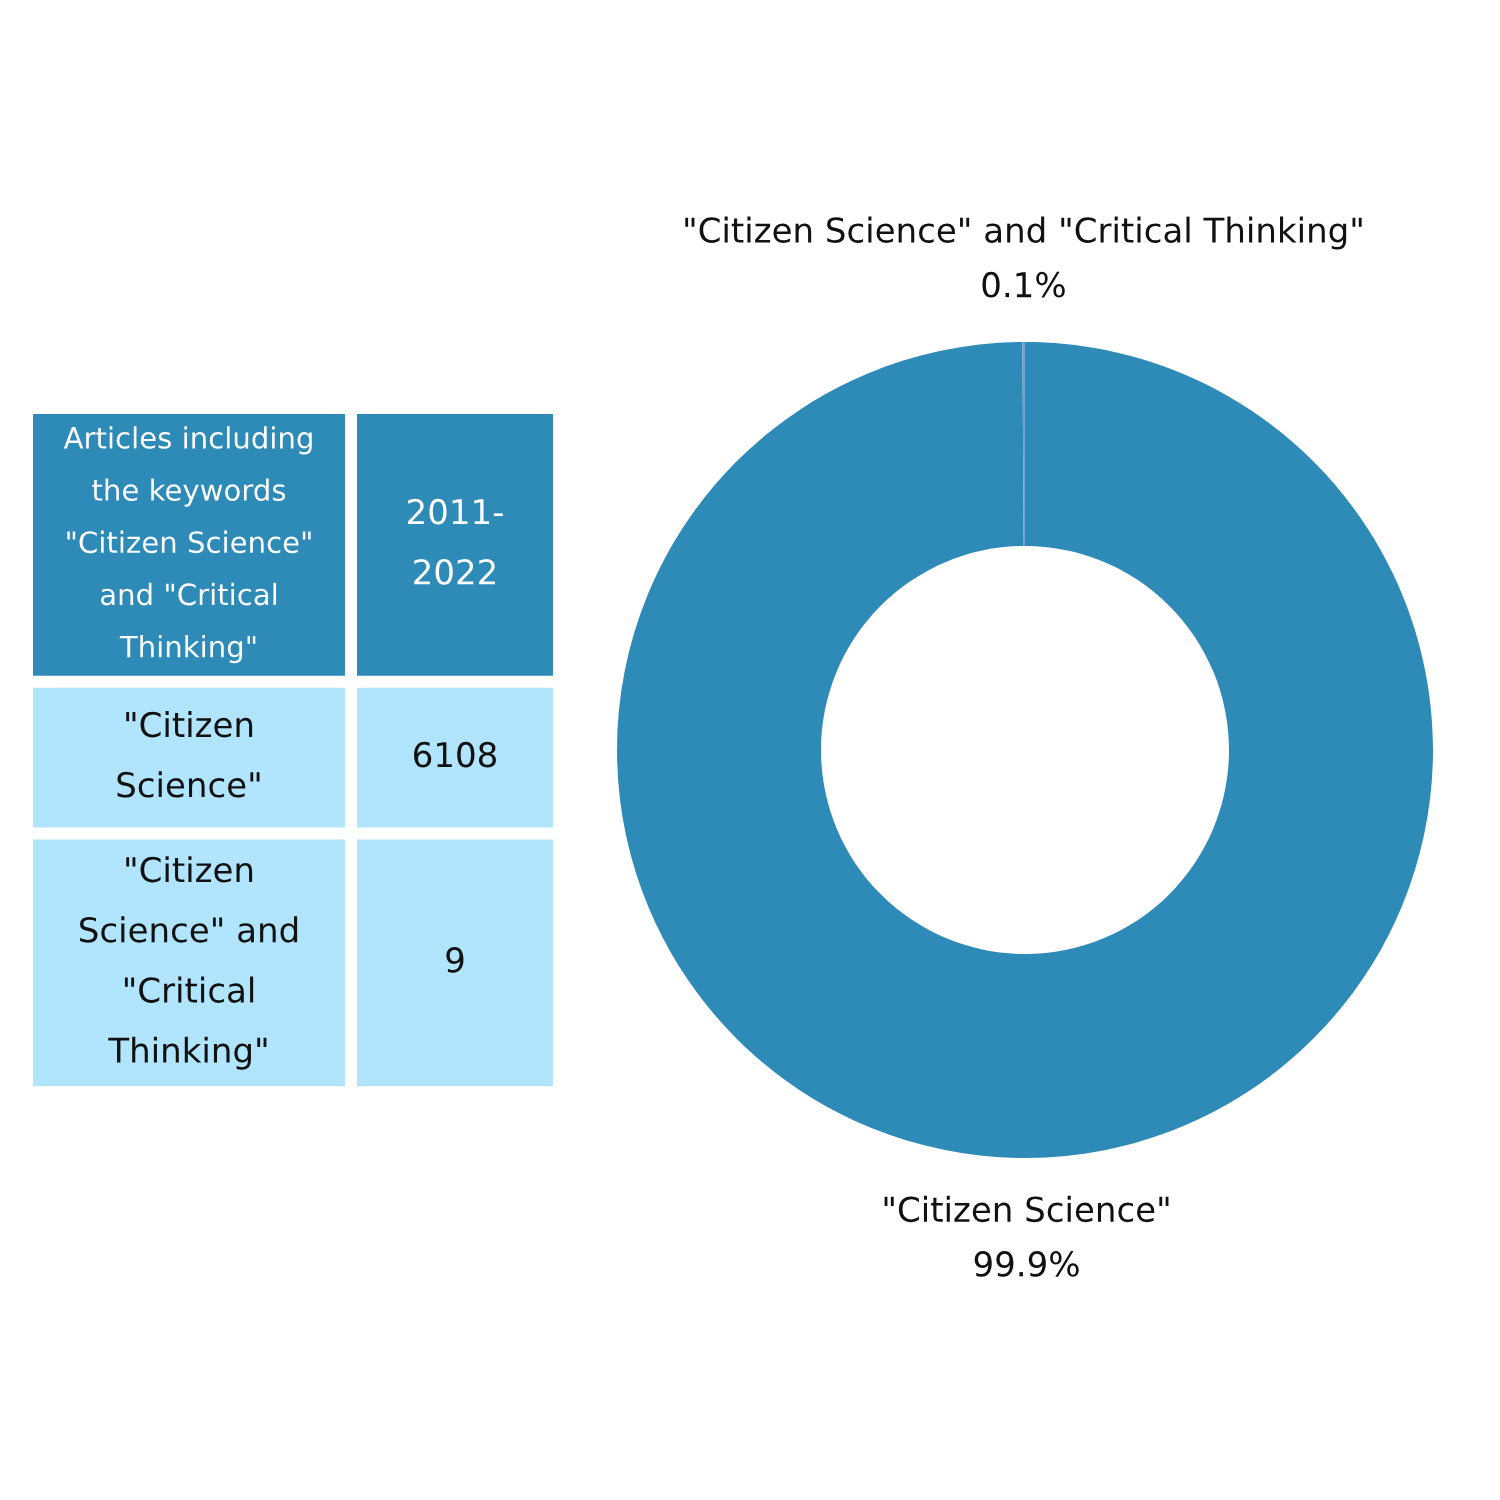 This screenshot has height=1500, width=1500. I want to click on data-label: 0.1%, so click(1023, 284).